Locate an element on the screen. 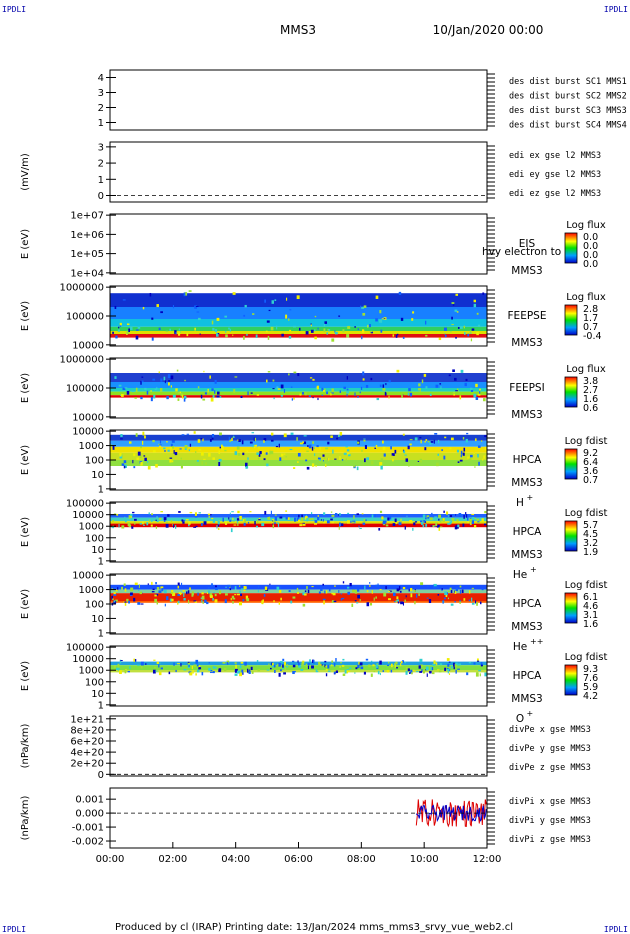 This screenshot has width=630, height=934. y-tick-label: 0.000 is located at coordinates (89, 814).